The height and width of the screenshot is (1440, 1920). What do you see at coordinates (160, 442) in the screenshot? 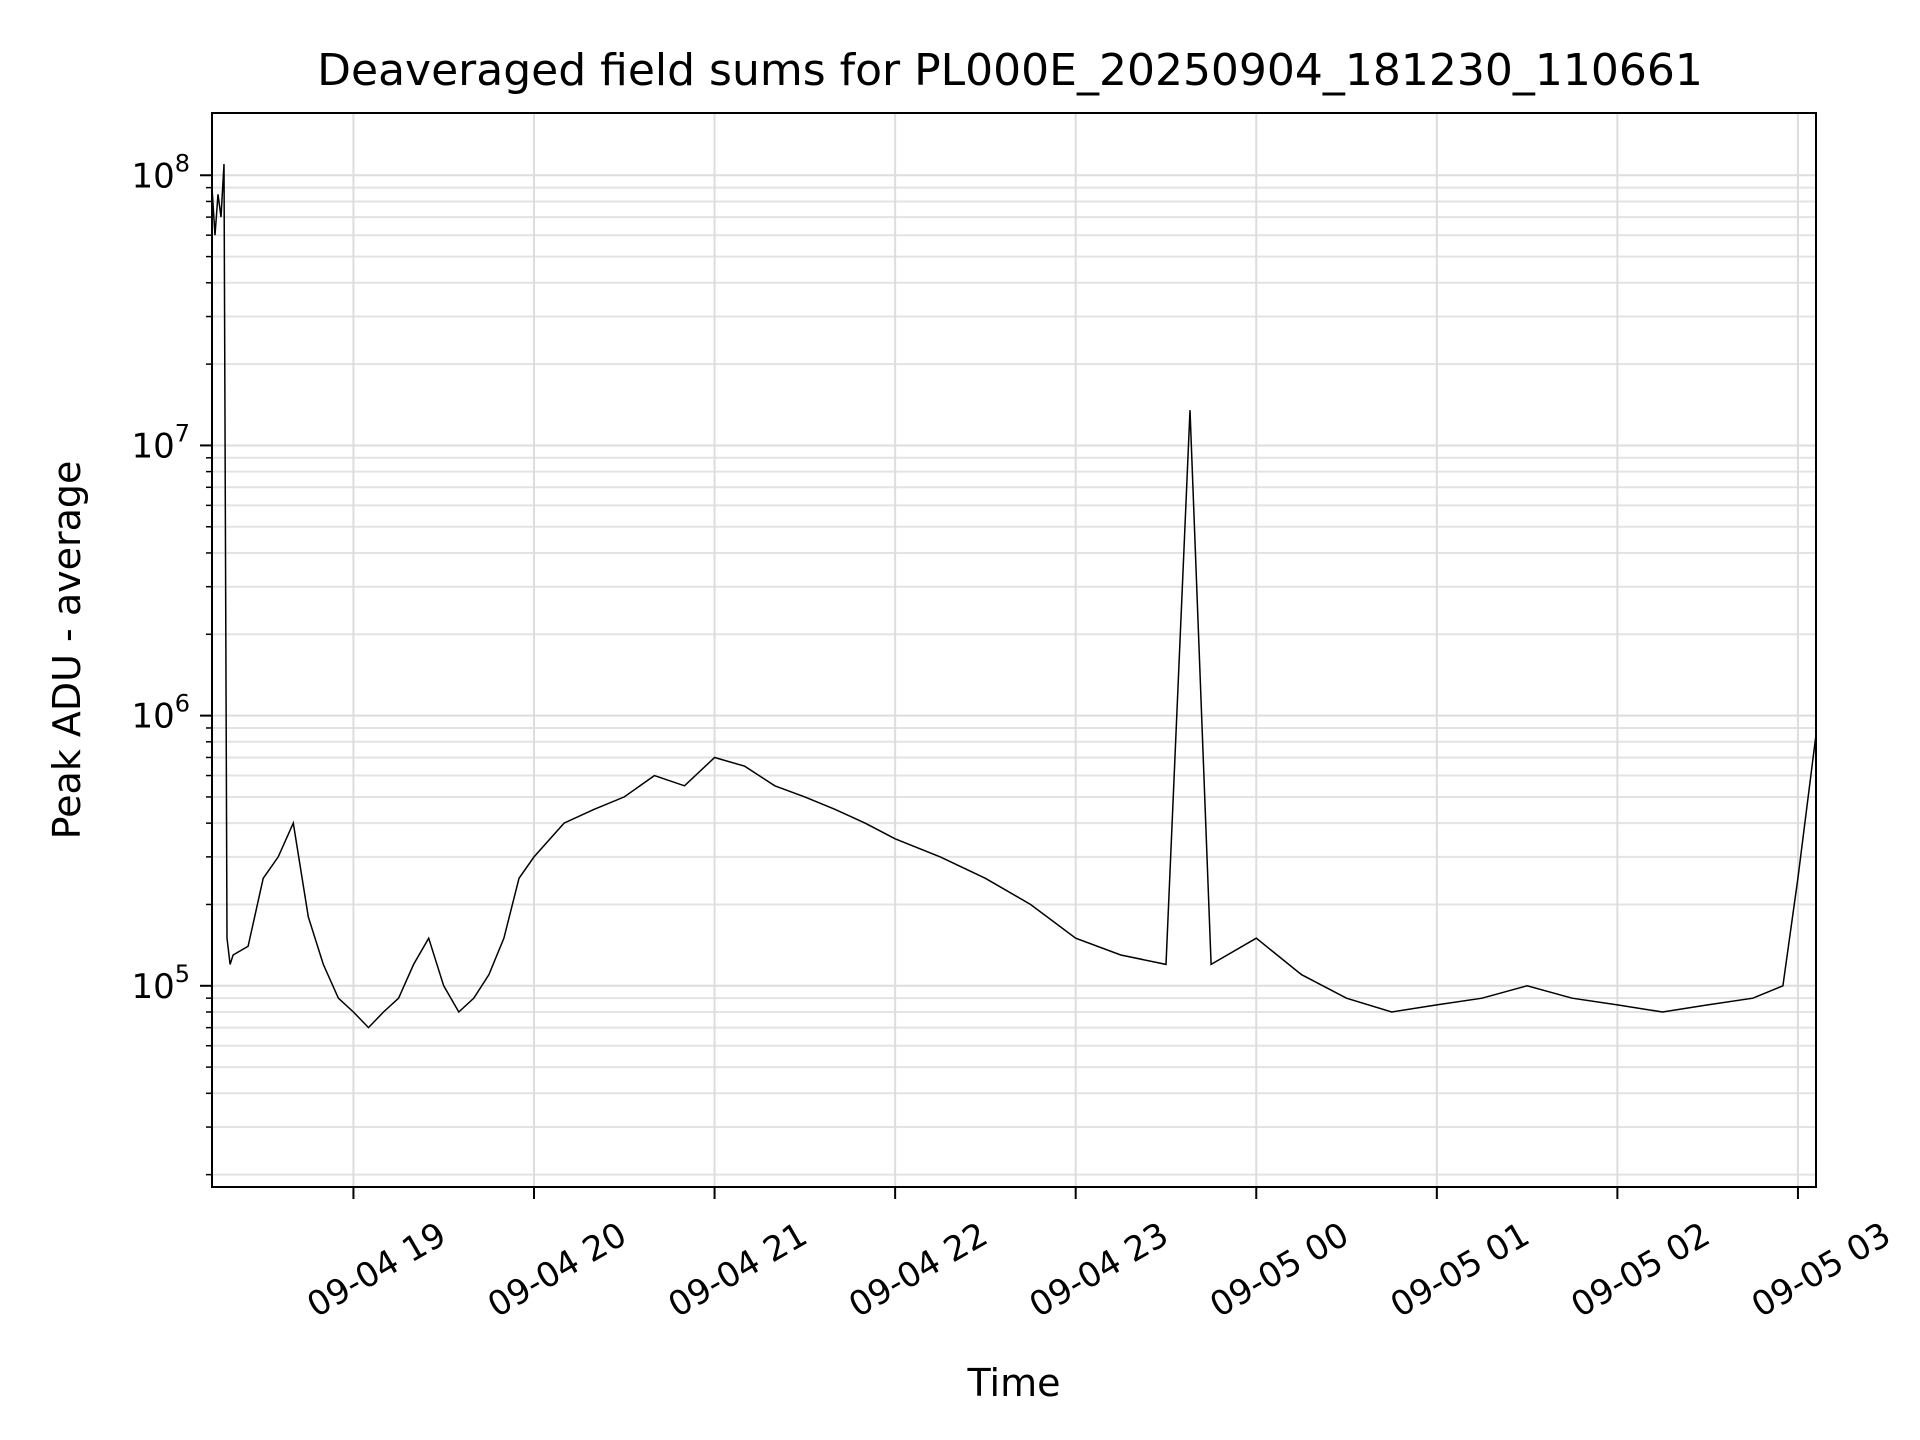
I see `y-tick-label: 10⁷` at bounding box center [160, 442].